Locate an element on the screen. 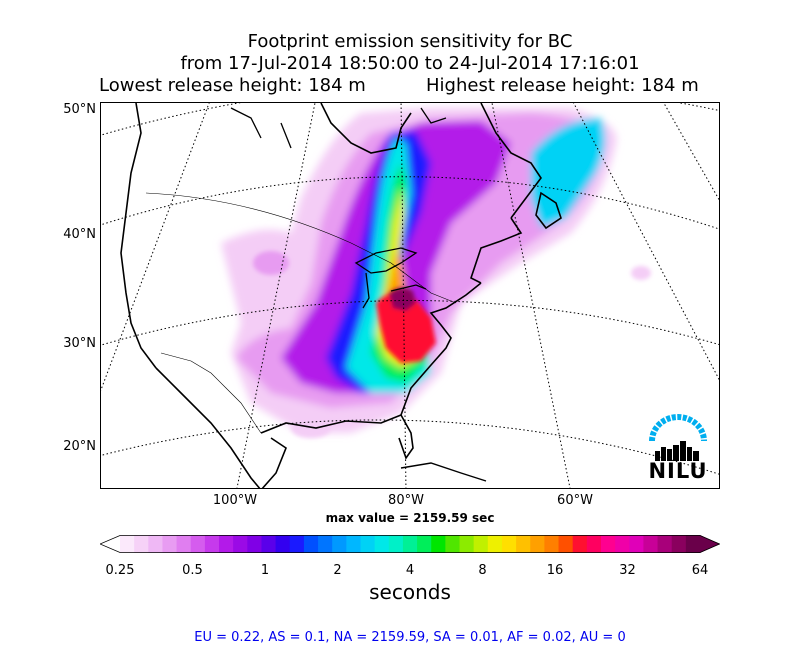  borders is located at coordinates (301, 313).